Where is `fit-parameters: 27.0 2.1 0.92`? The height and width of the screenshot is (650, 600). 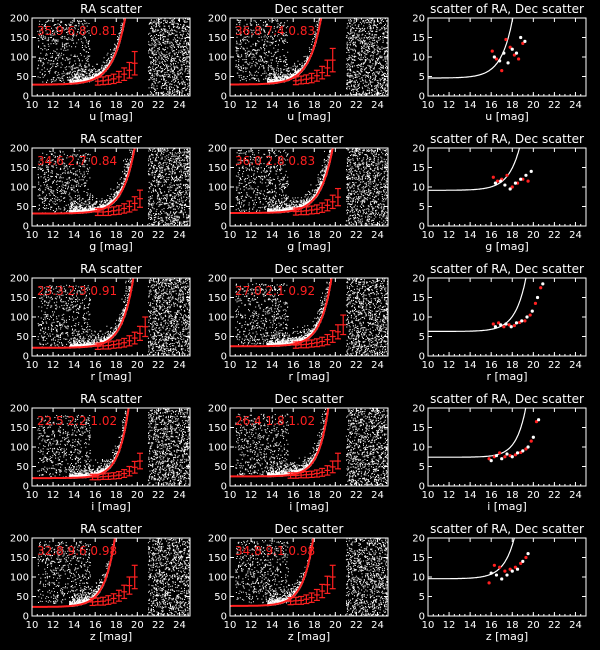
fit-parameters: 27.0 2.1 0.92 is located at coordinates (275, 291).